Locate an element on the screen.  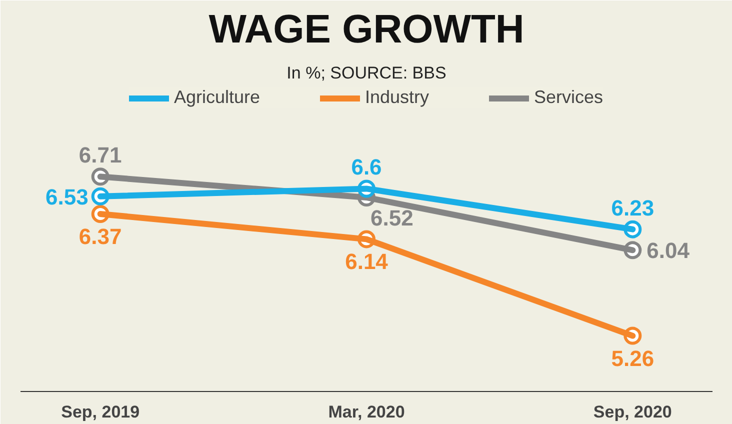
x-tick-label: Mar, 2020 is located at coordinates (366, 412).